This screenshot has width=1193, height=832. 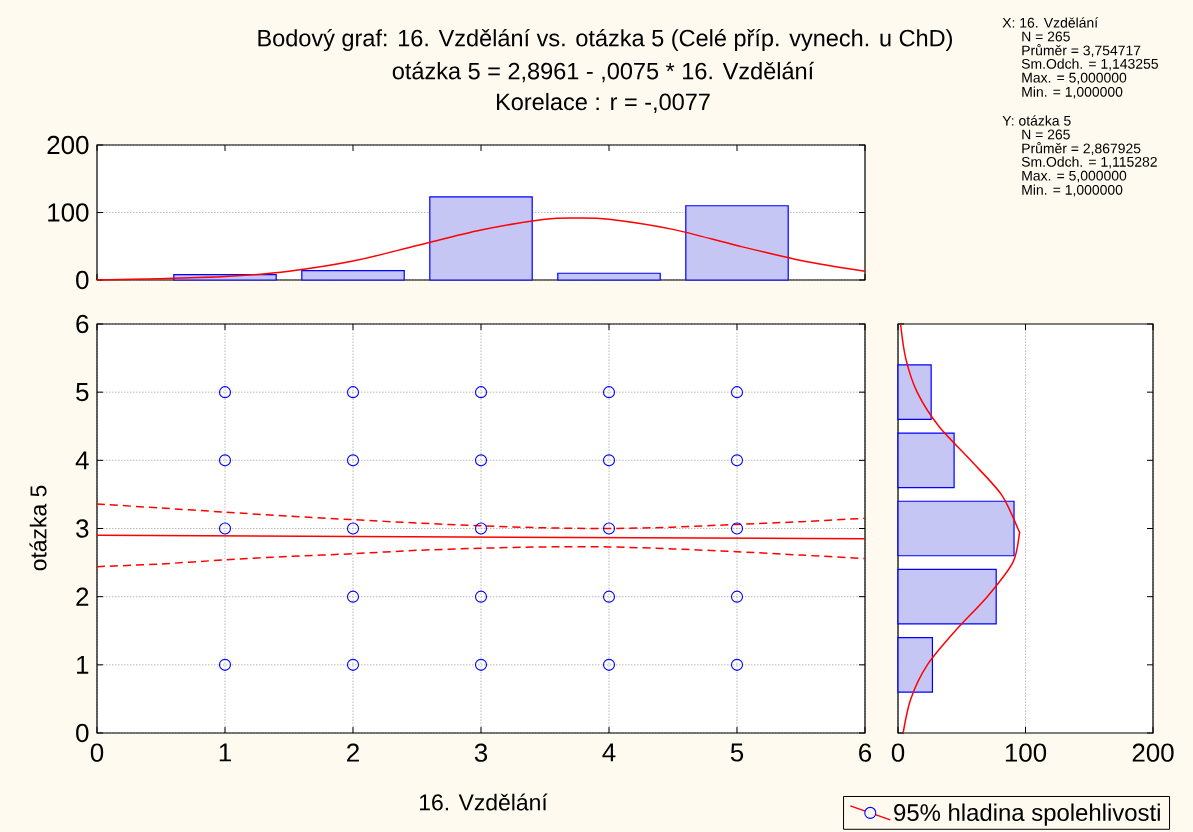 I want to click on text: Průměr = 3,754717, so click(x=1081, y=50).